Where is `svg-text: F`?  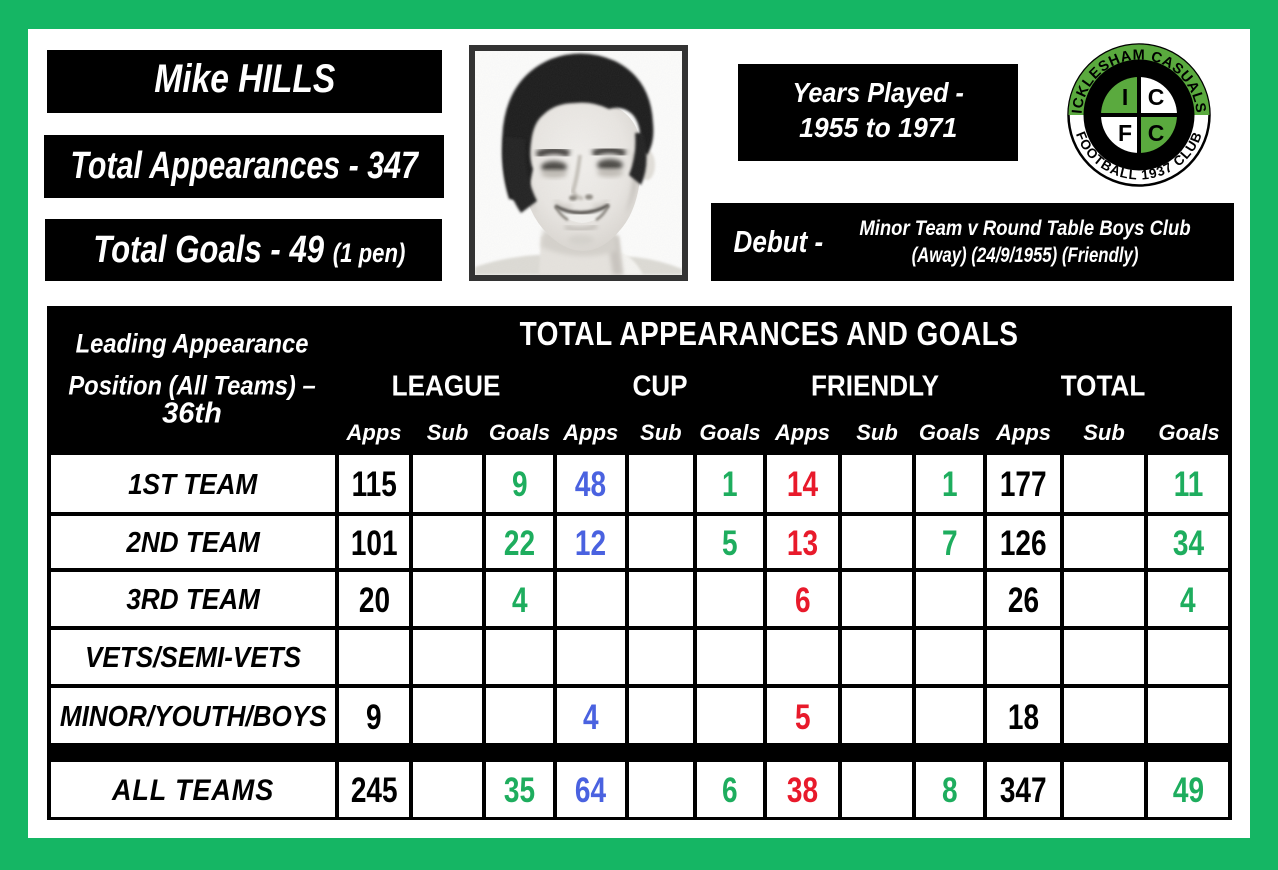
svg-text: F is located at coordinates (1125, 133).